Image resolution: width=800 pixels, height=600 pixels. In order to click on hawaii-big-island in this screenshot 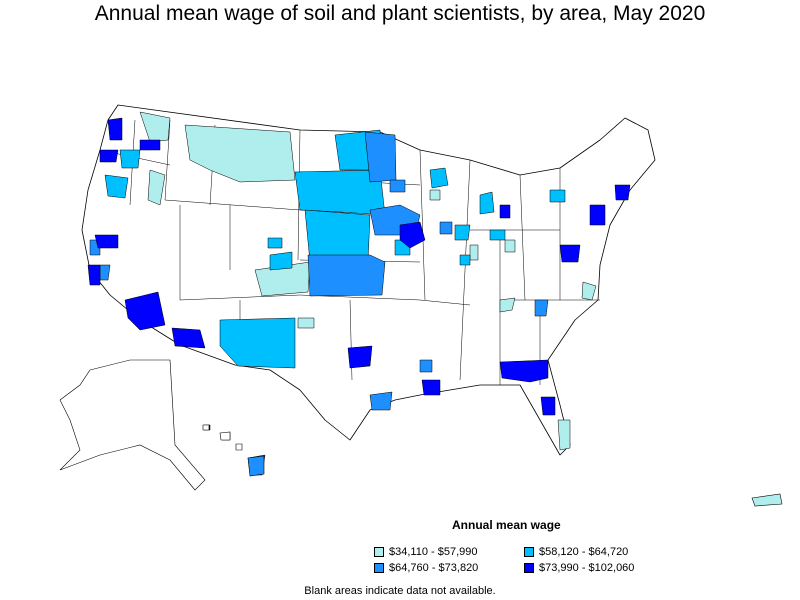, I will do `click(256, 466)`.